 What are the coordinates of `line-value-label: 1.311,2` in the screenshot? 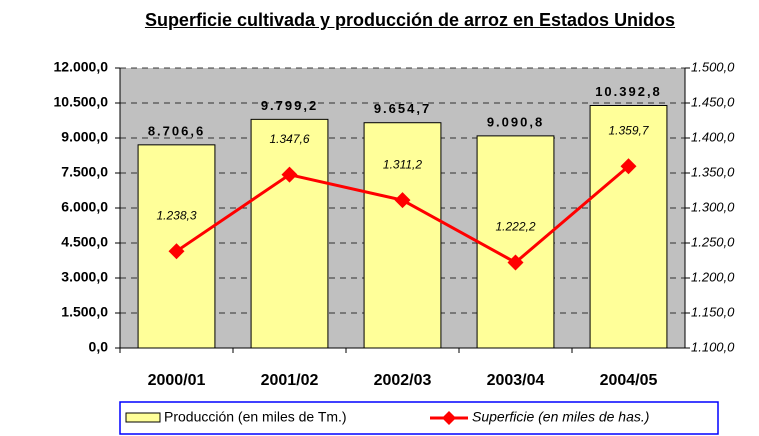 It's located at (402, 164).